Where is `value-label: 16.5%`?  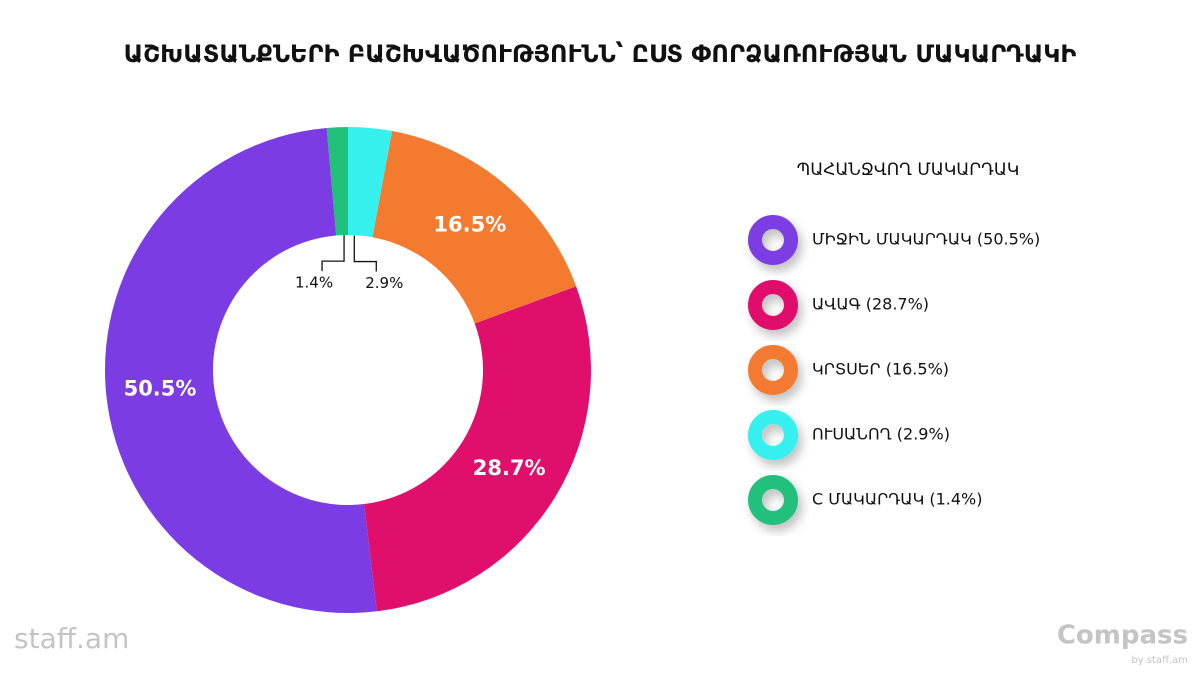 value-label: 16.5% is located at coordinates (469, 225).